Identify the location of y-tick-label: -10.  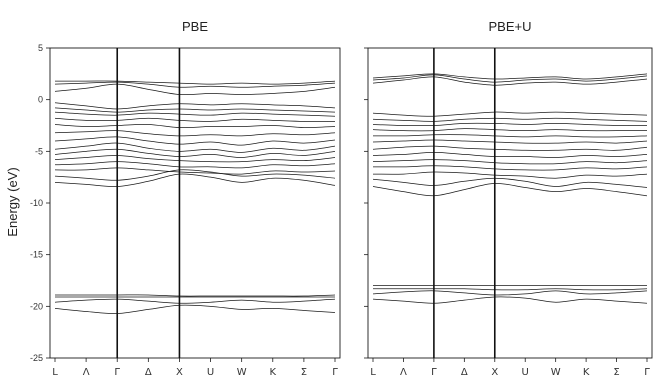
(36, 203).